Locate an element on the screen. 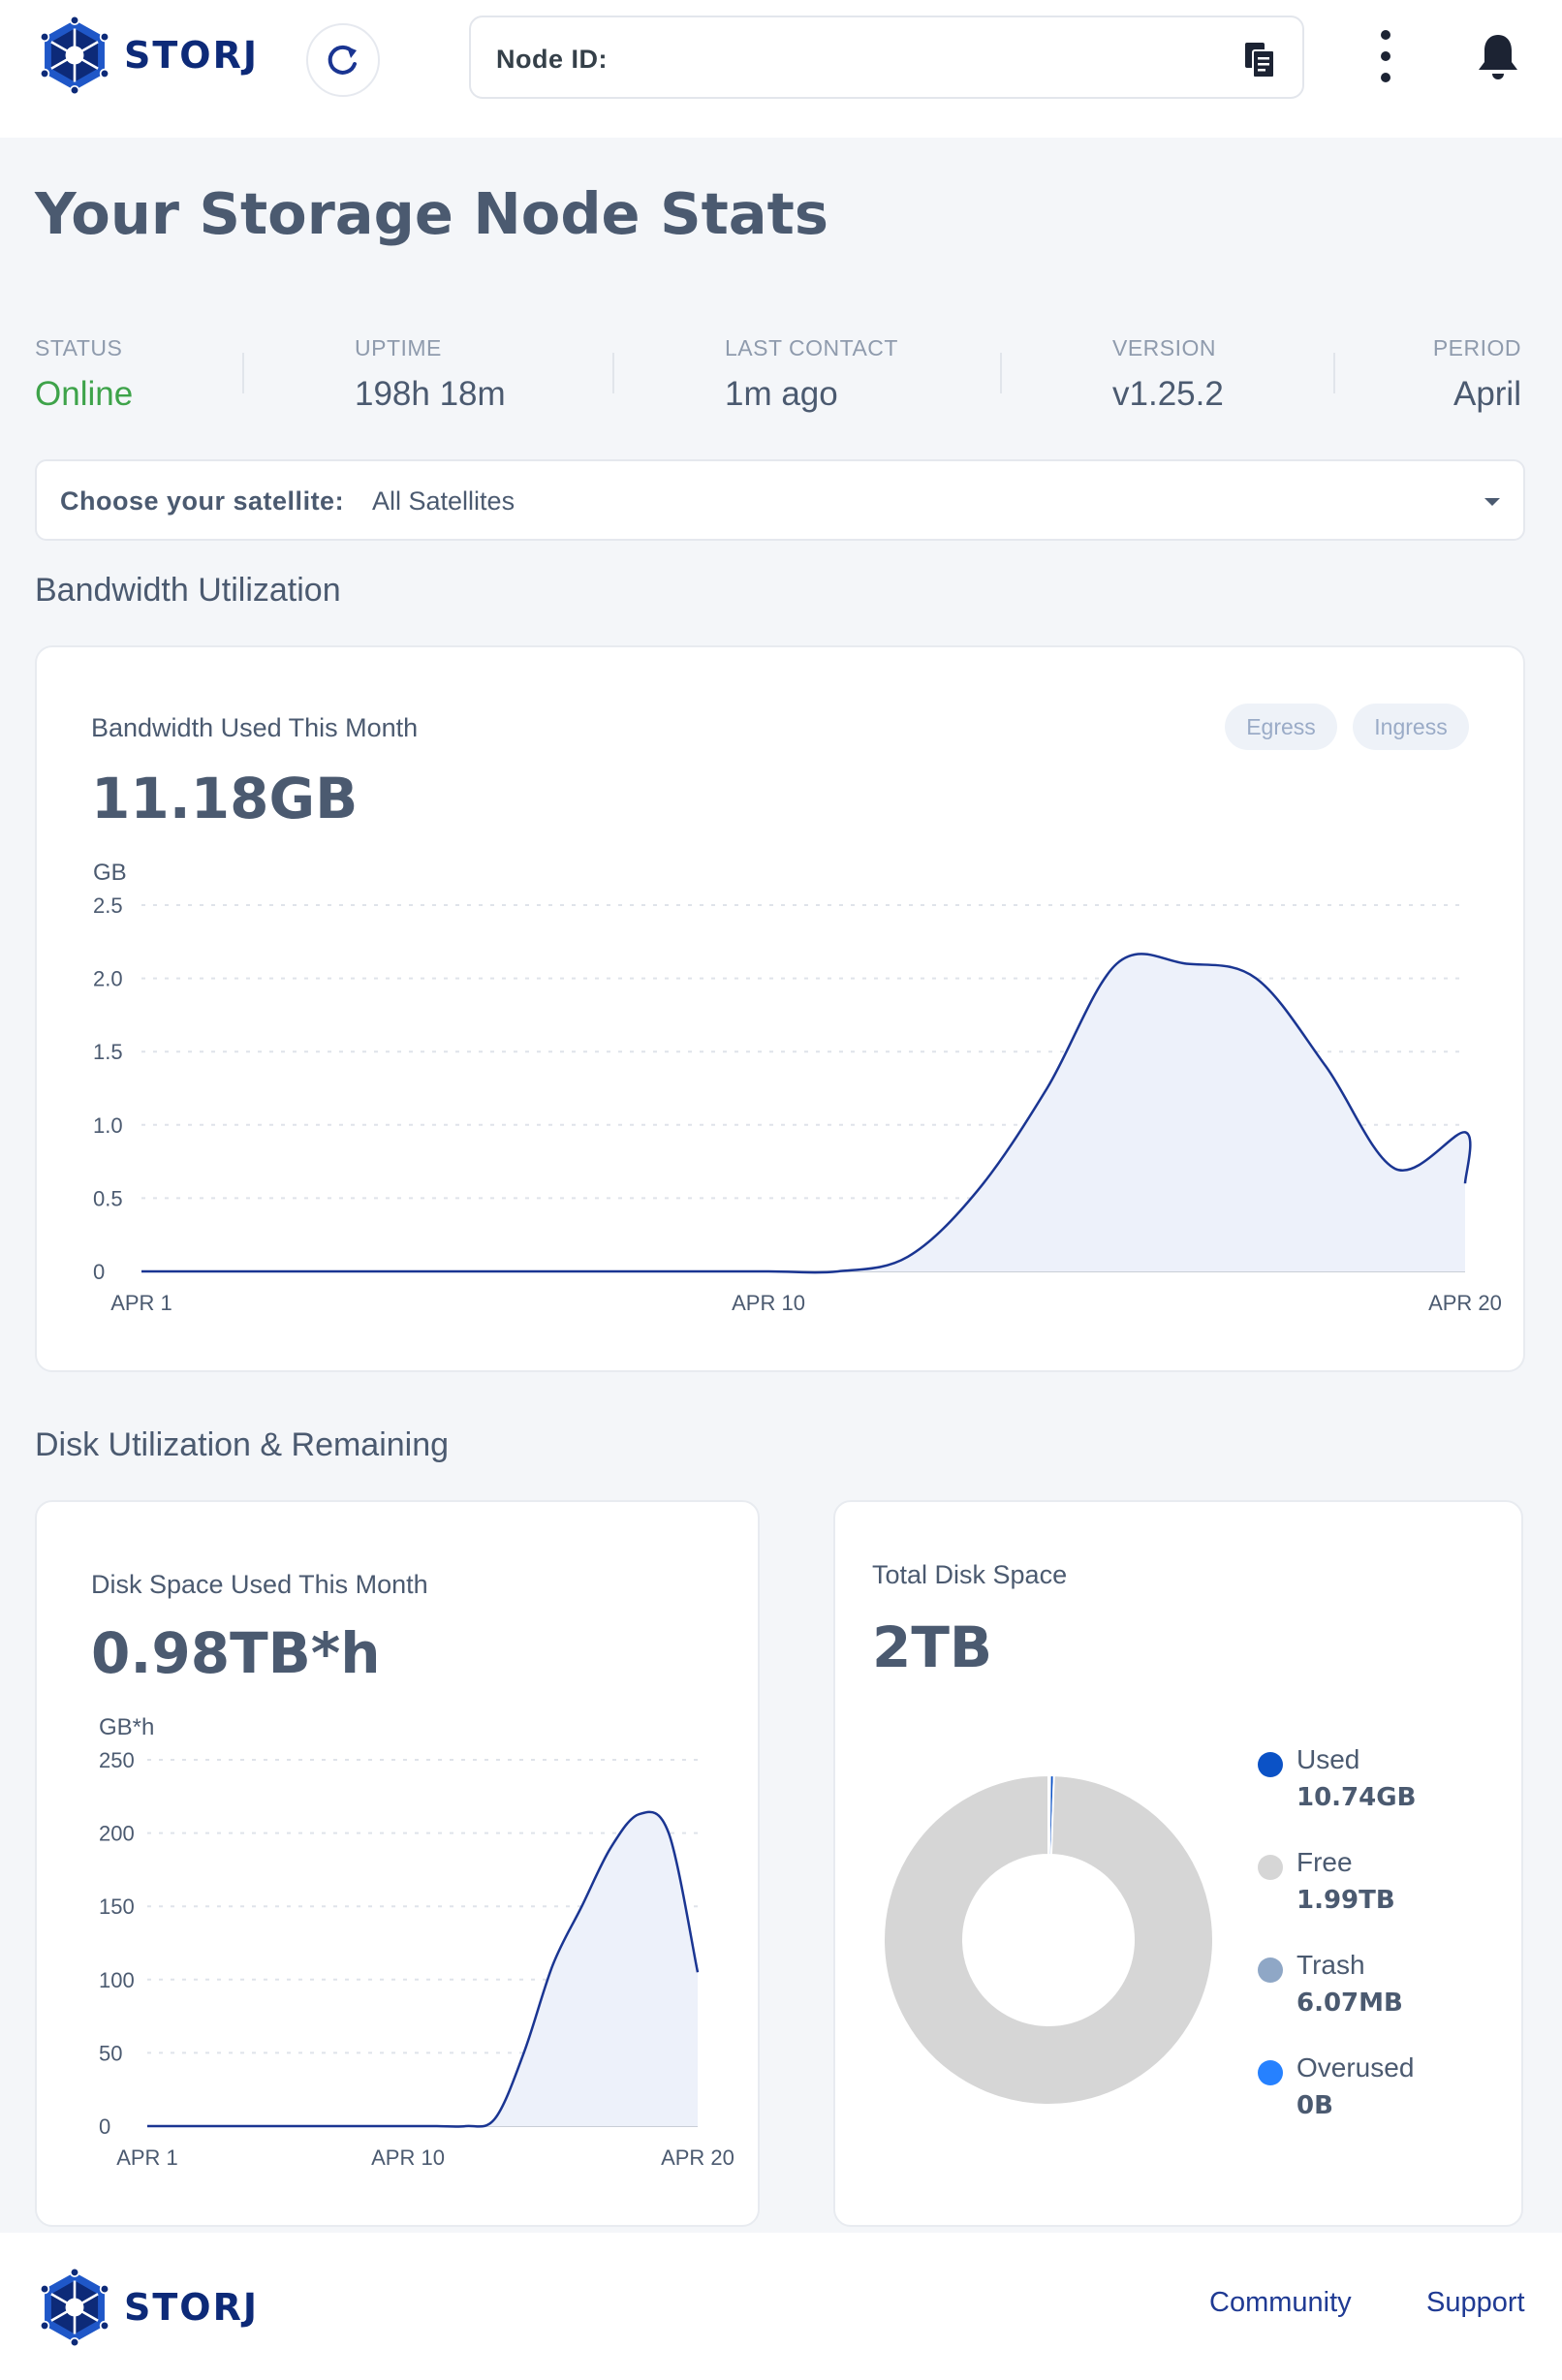  total-disk-card-value: 2TB is located at coordinates (932, 1647).